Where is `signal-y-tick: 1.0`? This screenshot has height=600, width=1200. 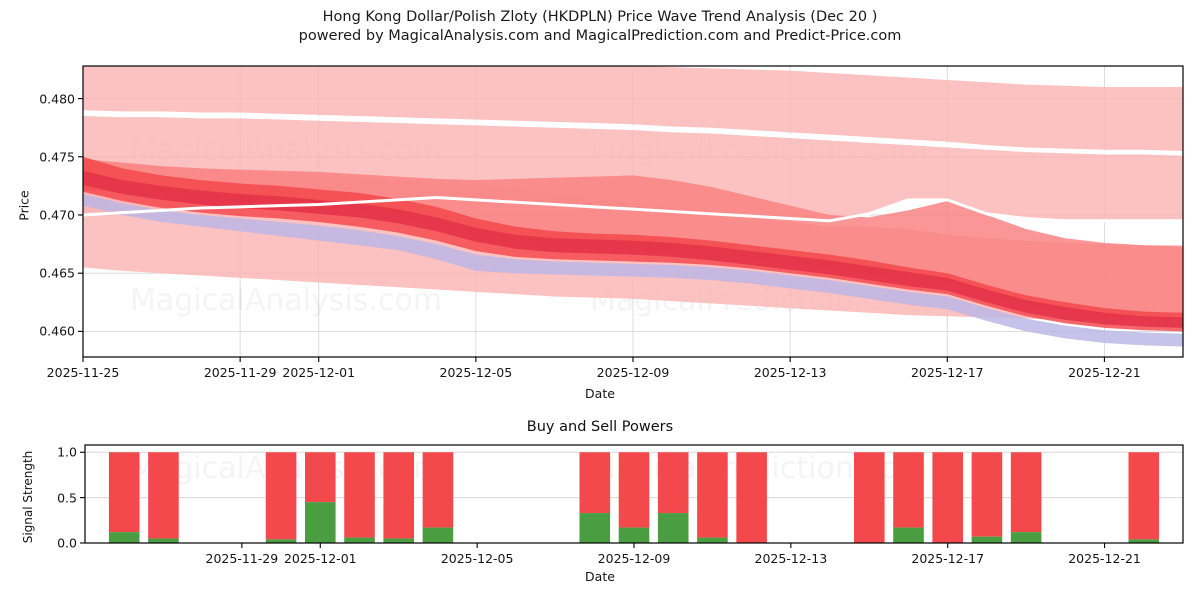
signal-y-tick: 1.0 is located at coordinates (67, 452).